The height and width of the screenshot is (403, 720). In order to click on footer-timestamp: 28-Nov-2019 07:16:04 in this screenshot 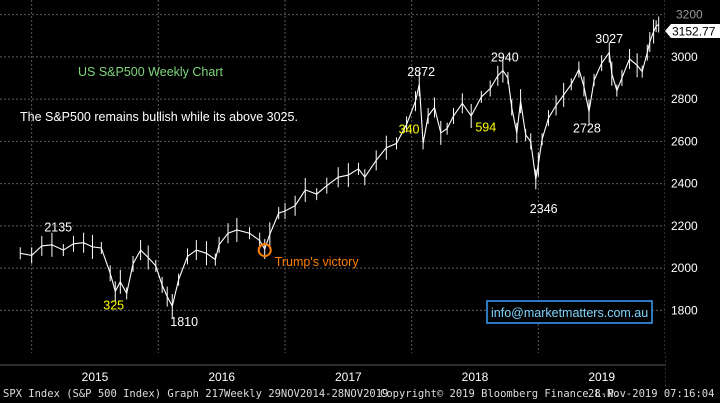, I will do `click(651, 394)`.